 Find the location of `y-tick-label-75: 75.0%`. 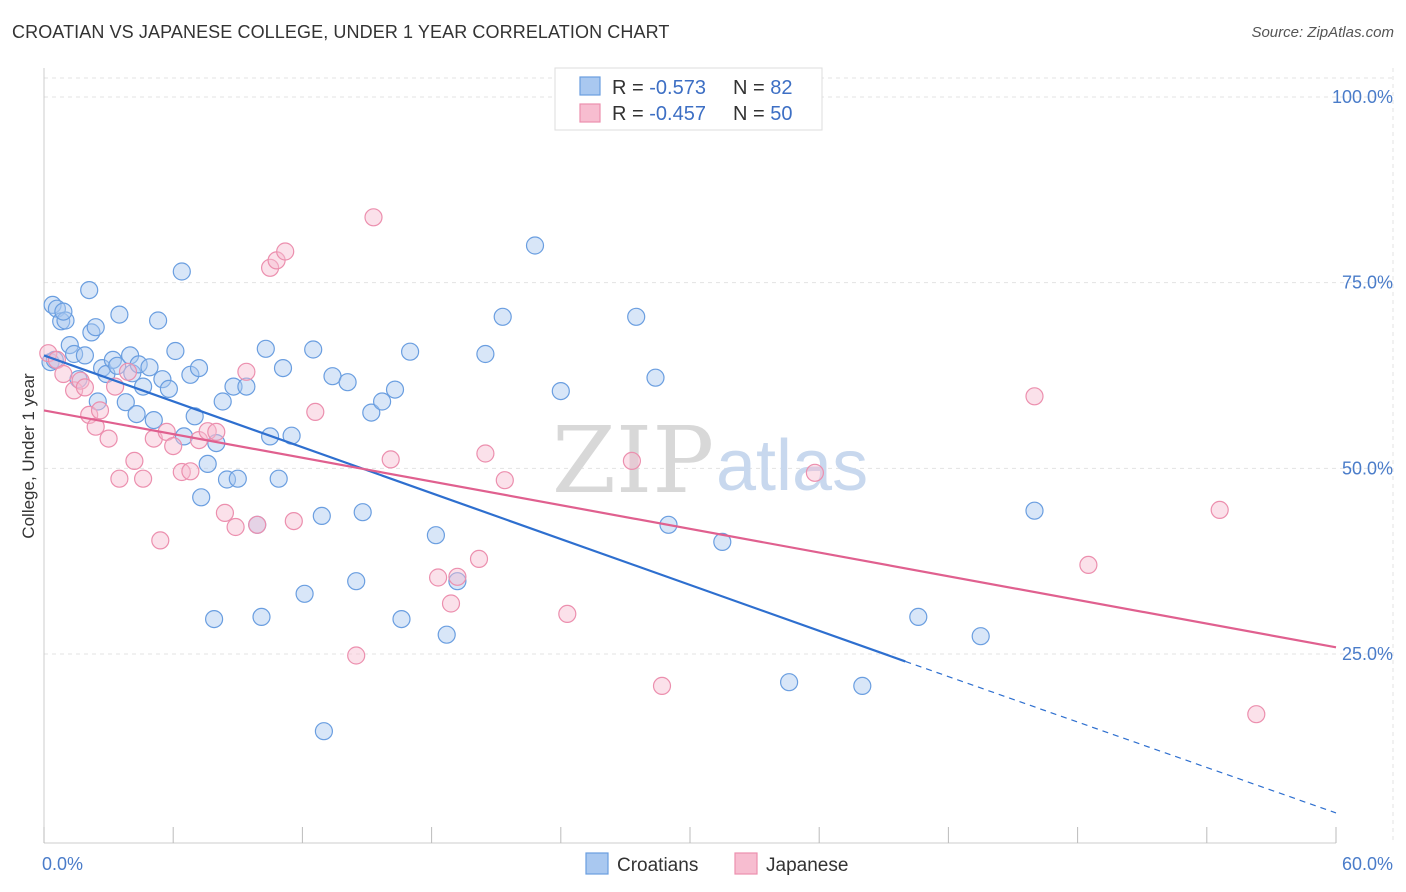

y-tick-label-75: 75.0% is located at coordinates (1367, 283).